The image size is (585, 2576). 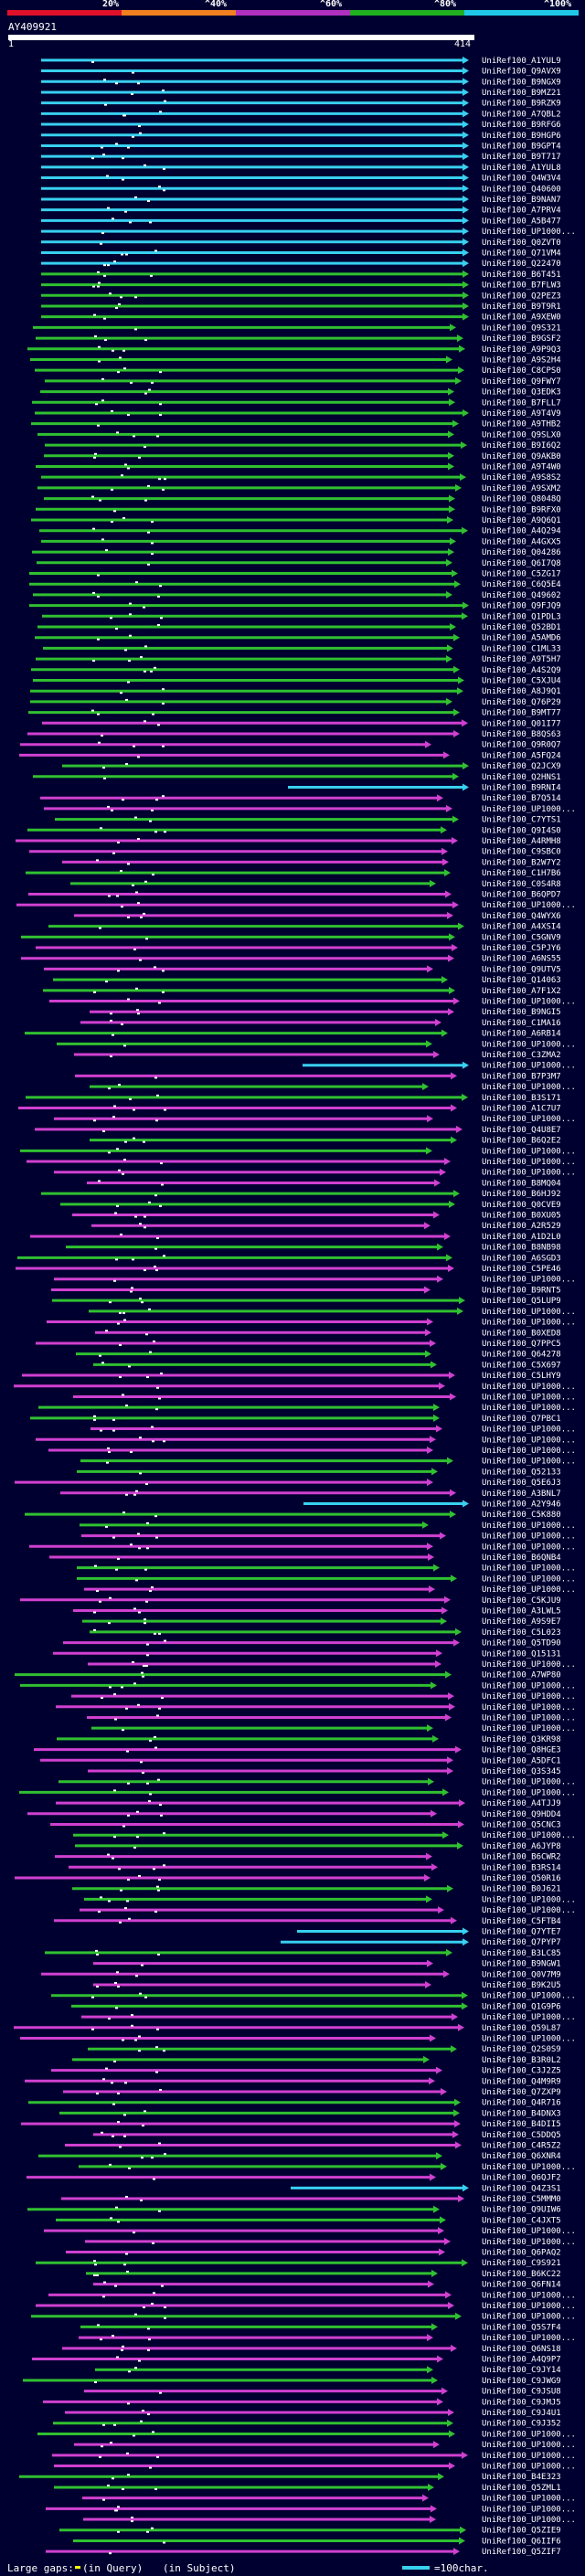 What do you see at coordinates (521, 456) in the screenshot?
I see `hit-label: UniRef100_Q9AKB0` at bounding box center [521, 456].